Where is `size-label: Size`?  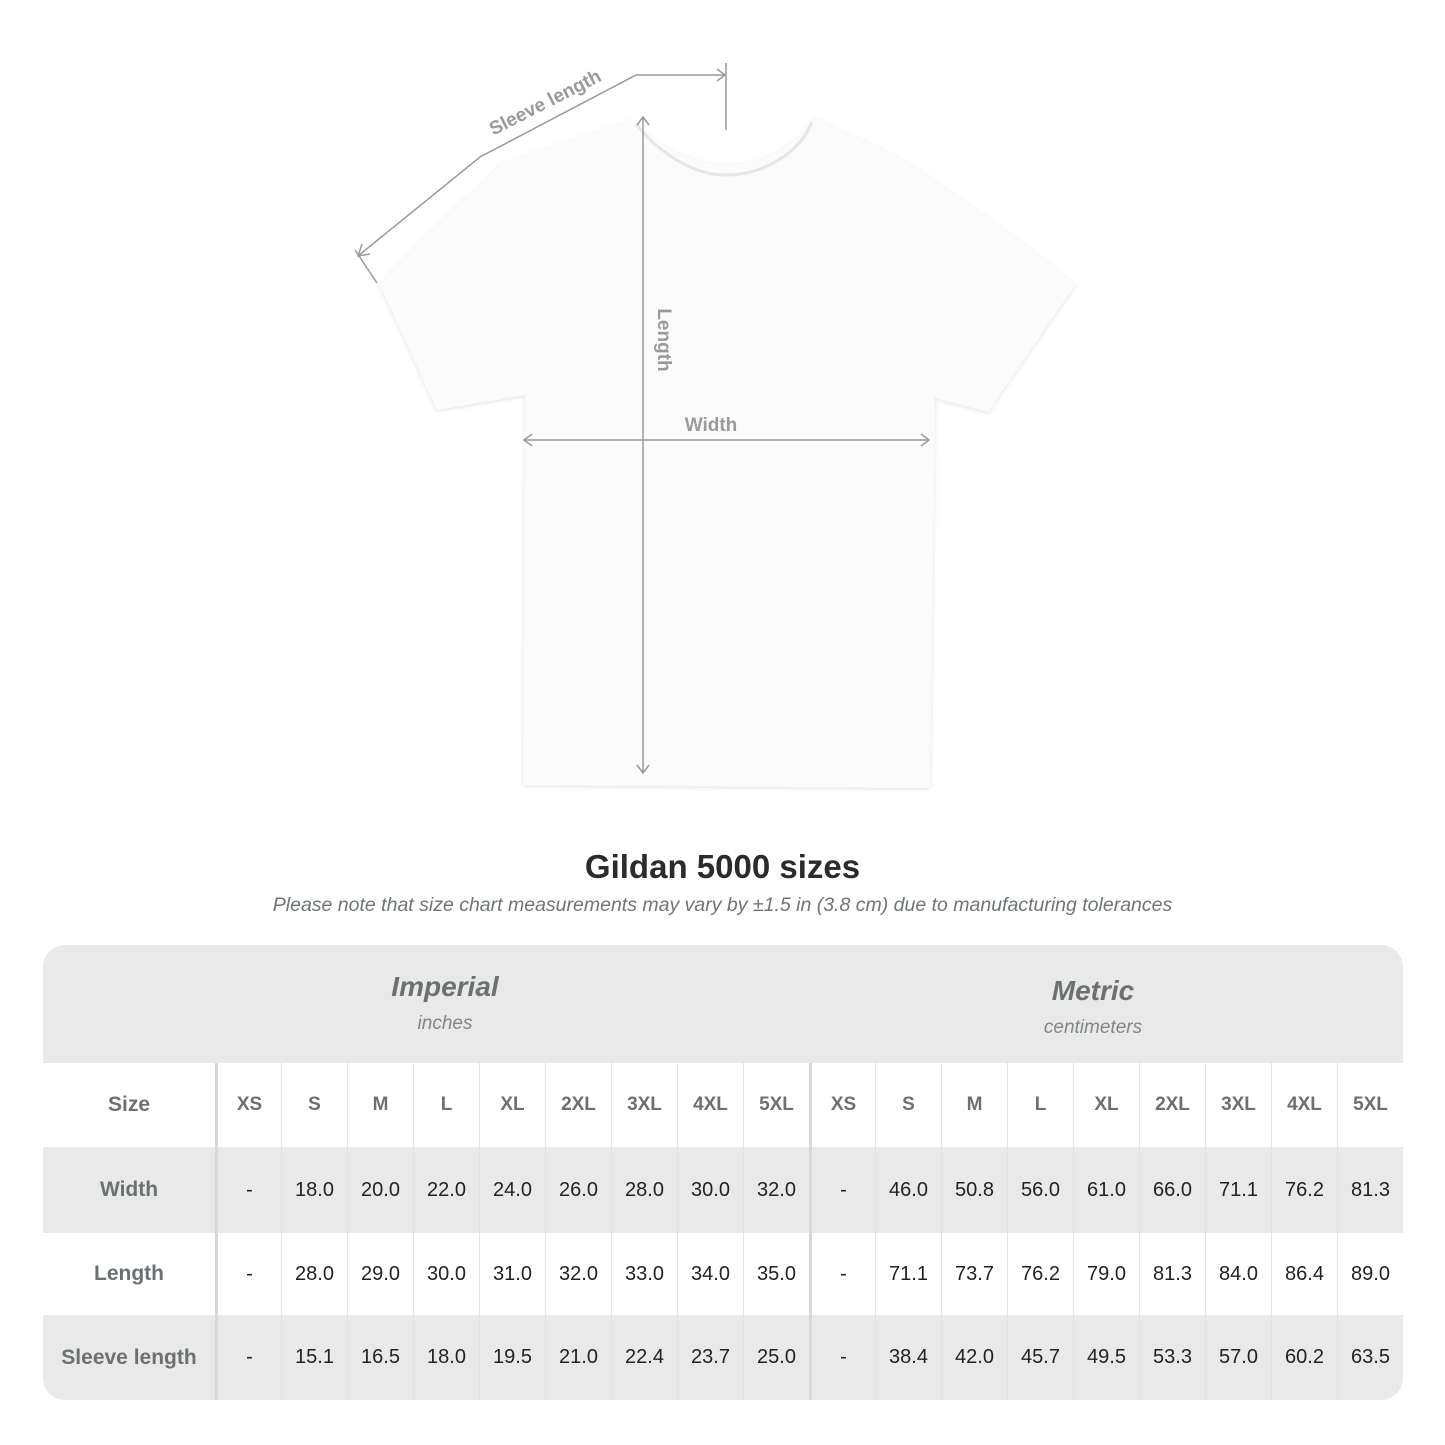 size-label: Size is located at coordinates (129, 1104).